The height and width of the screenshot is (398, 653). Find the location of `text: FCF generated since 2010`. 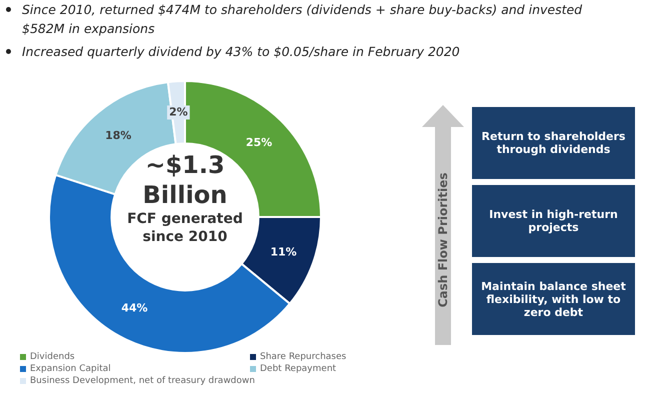

text: FCF generated since 2010 is located at coordinates (185, 228).